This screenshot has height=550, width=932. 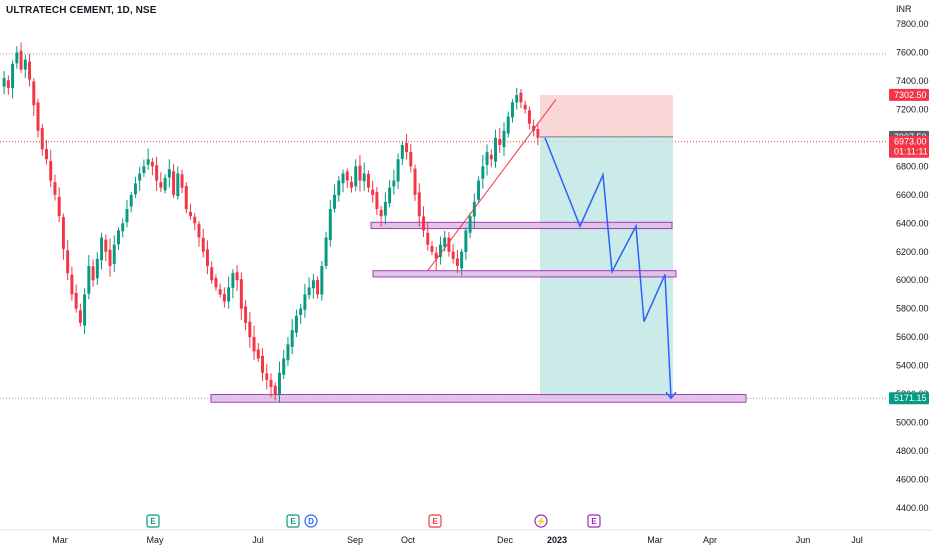 I want to click on event-label: ⚡, so click(x=541, y=521).